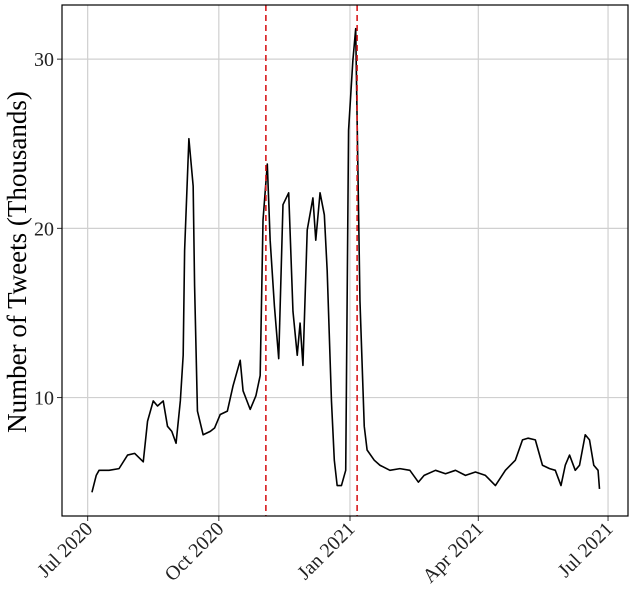 The height and width of the screenshot is (598, 632). I want to click on x-tick-label: Oct 2020, so click(195, 552).